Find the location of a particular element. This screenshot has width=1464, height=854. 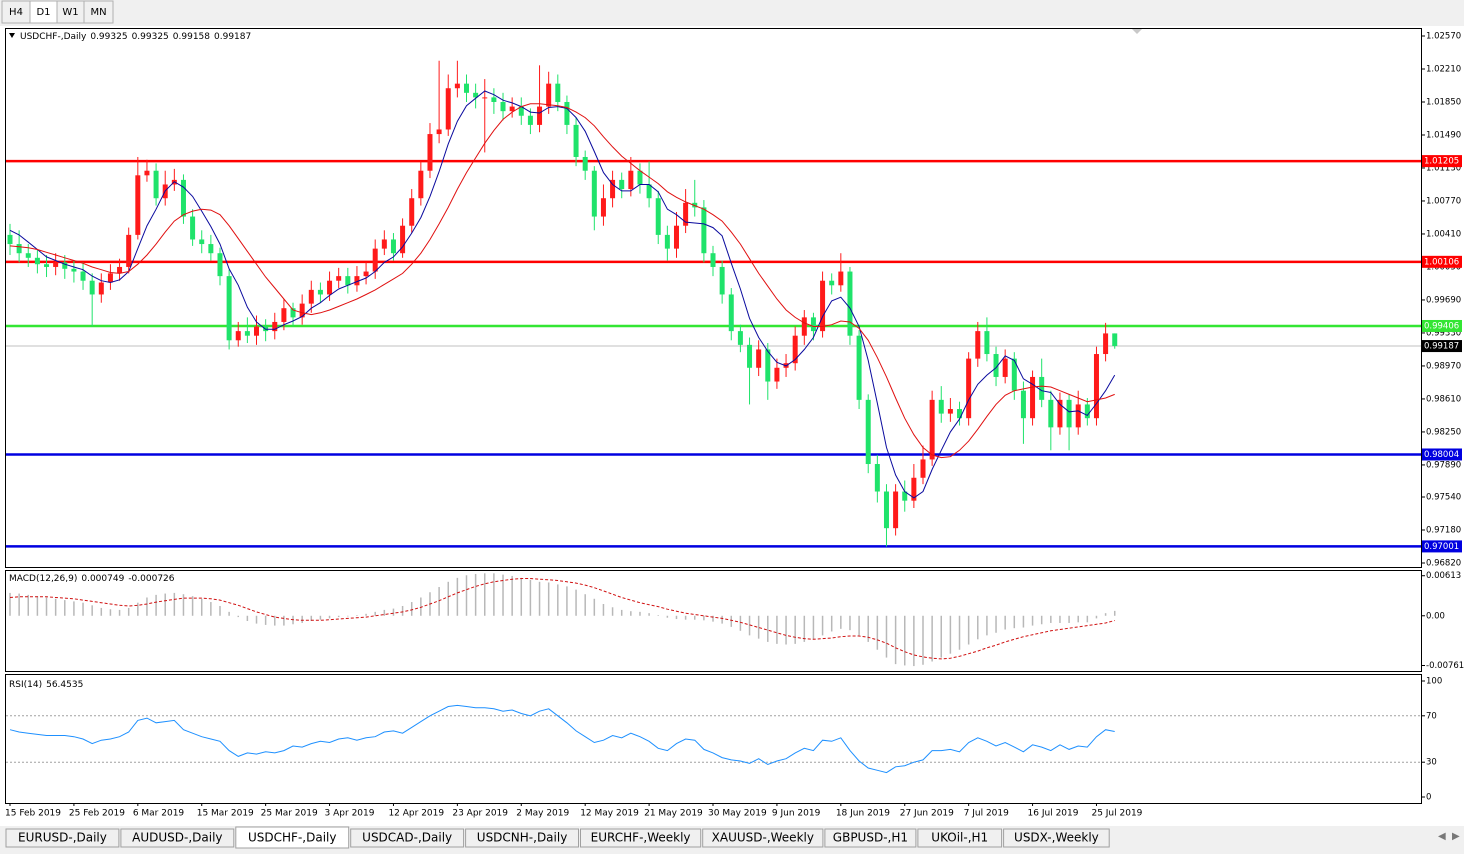

chart-title: USDCHF-,Daily is located at coordinates (53, 37).